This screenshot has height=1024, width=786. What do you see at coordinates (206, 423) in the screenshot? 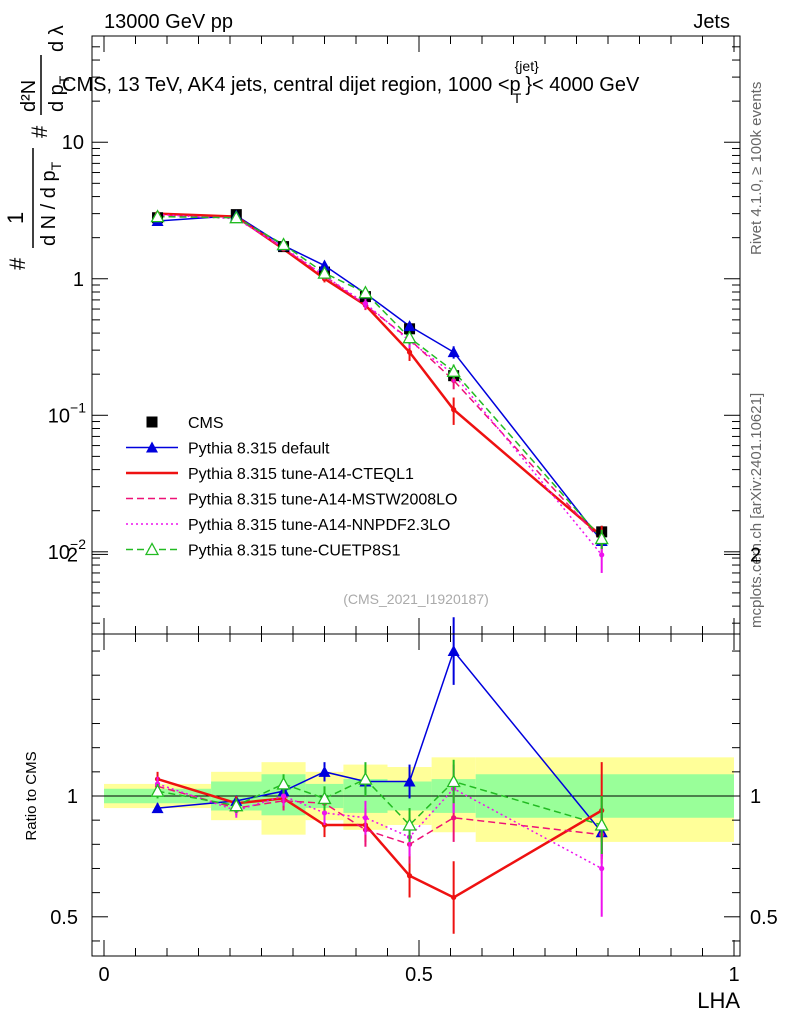
I see `legend-label-CMS: CMS` at bounding box center [206, 423].